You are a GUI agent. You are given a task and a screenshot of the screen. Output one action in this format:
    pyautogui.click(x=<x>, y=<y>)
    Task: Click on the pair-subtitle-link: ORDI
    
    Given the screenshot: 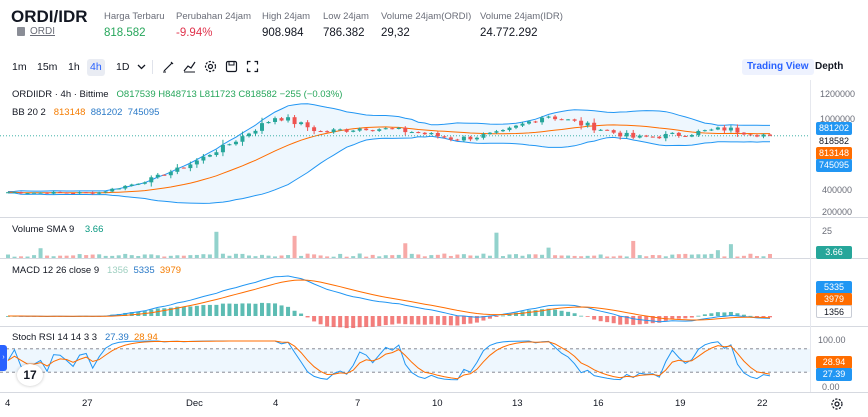 What is the action you would take?
    pyautogui.click(x=42, y=31)
    